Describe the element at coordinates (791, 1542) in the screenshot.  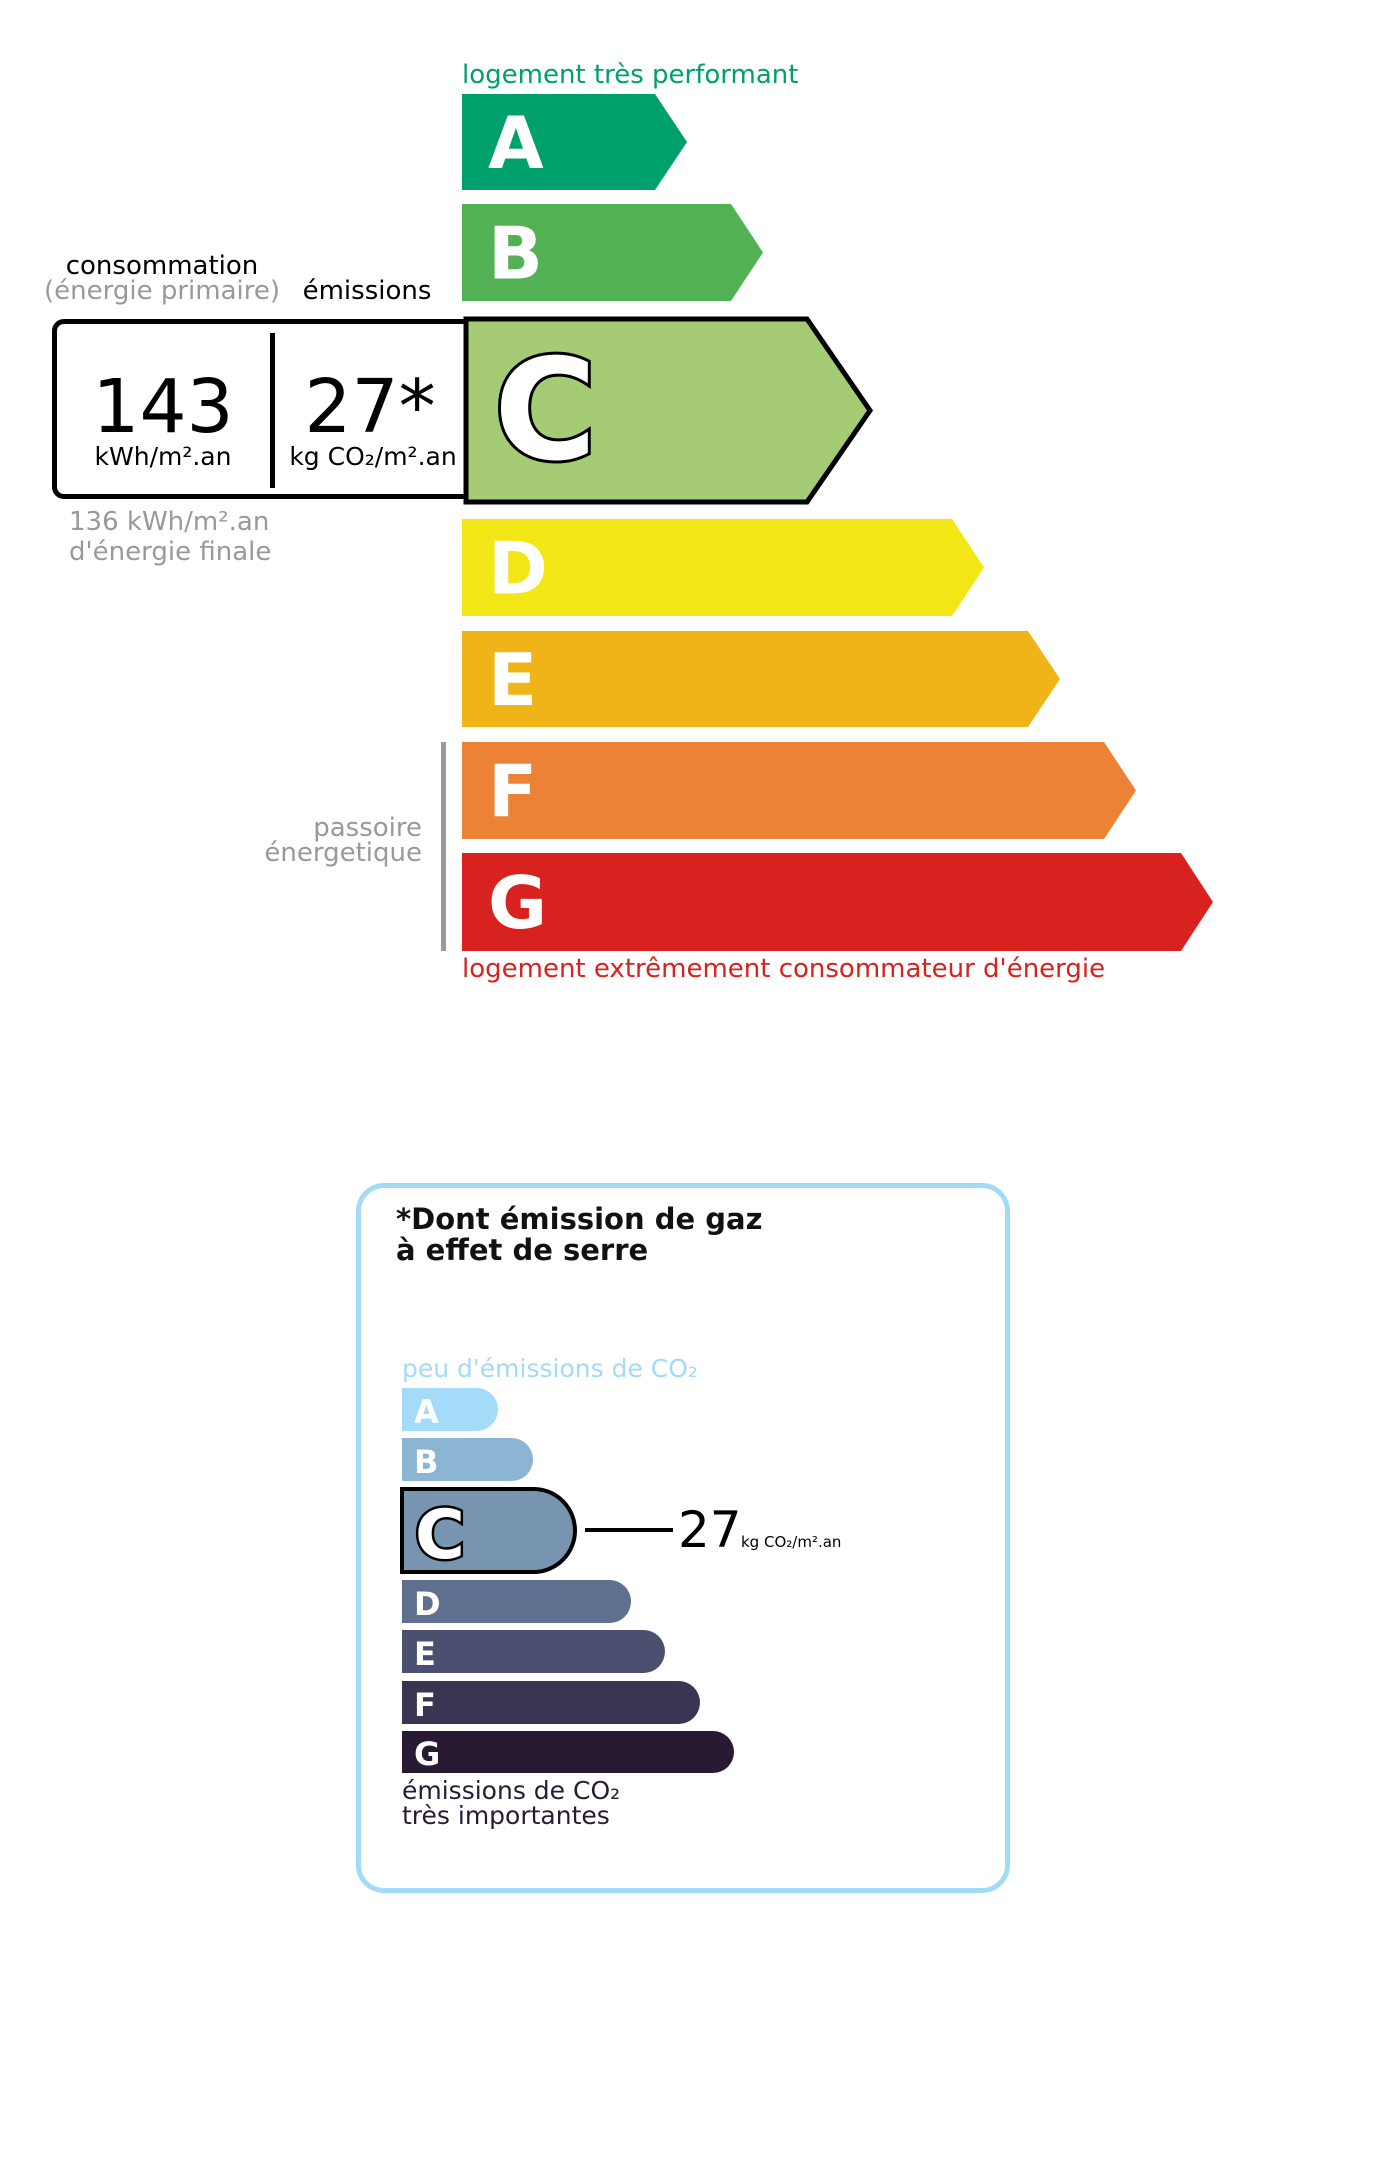
I see `ges-unit: kg CO₂/m².an` at that location.